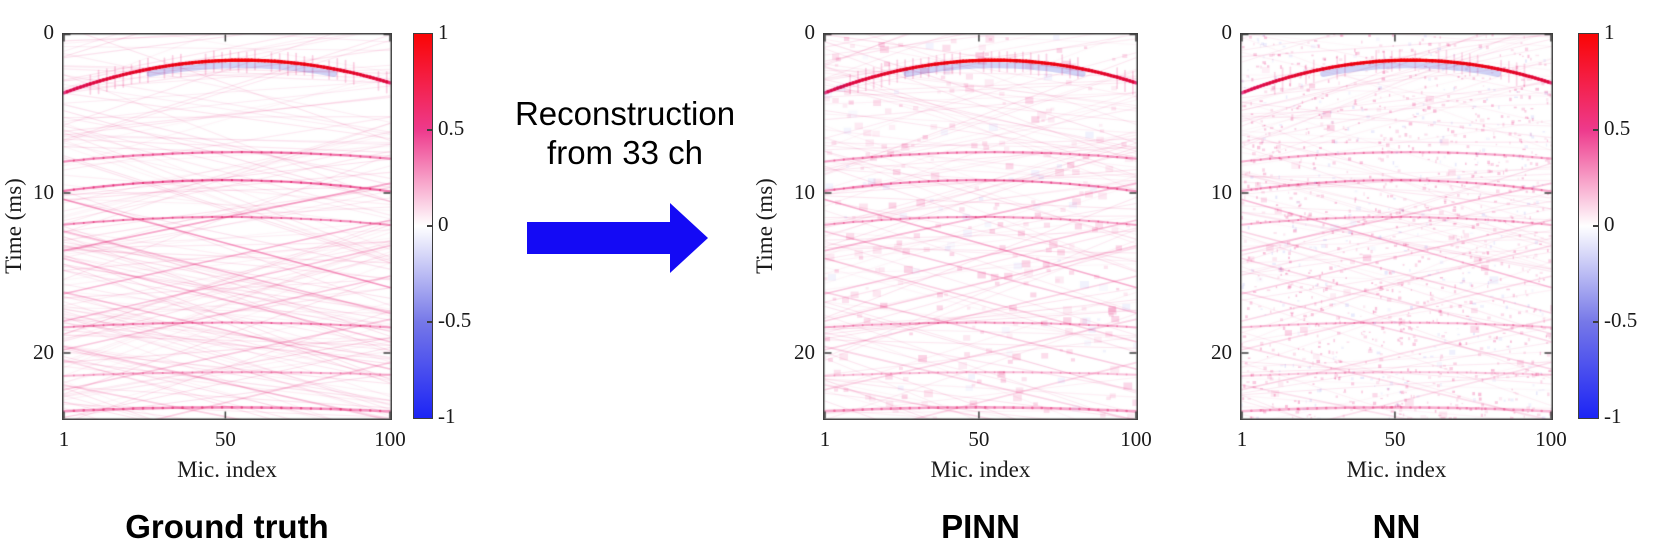  What do you see at coordinates (1621, 320) in the screenshot?
I see `colorbar-tick-label-cb-right--0.5: -0.5` at bounding box center [1621, 320].